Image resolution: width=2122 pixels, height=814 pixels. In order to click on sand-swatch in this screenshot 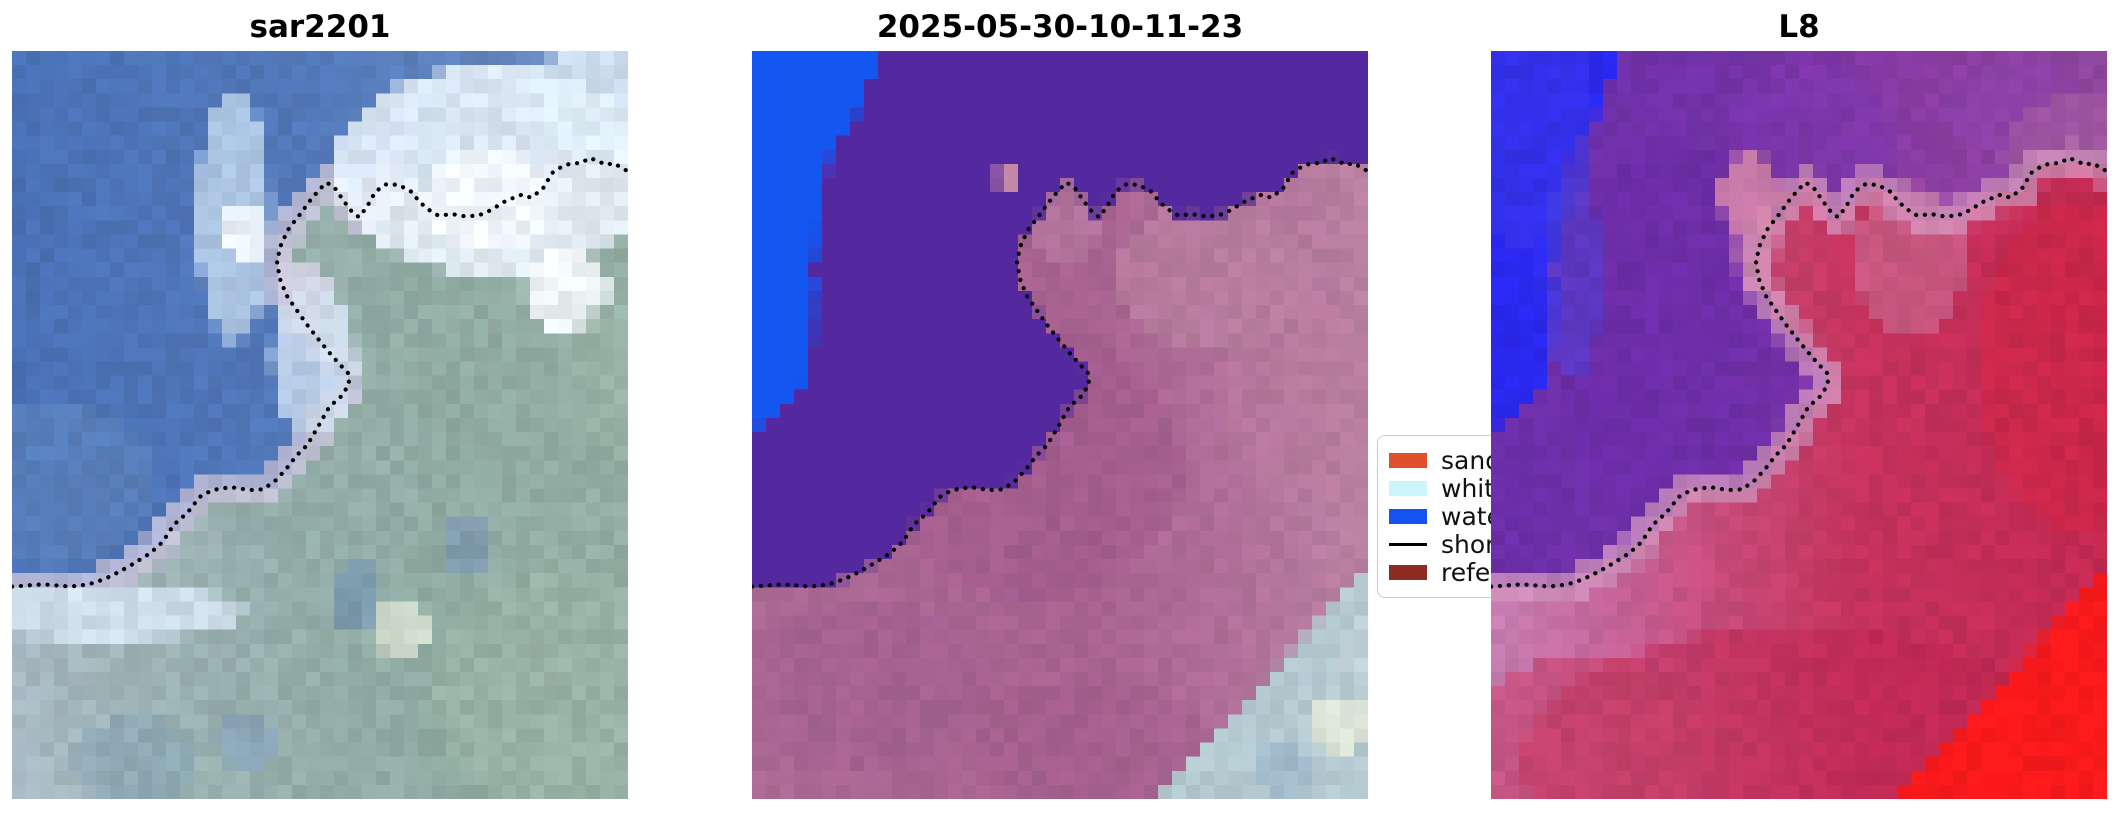, I will do `click(1408, 460)`.